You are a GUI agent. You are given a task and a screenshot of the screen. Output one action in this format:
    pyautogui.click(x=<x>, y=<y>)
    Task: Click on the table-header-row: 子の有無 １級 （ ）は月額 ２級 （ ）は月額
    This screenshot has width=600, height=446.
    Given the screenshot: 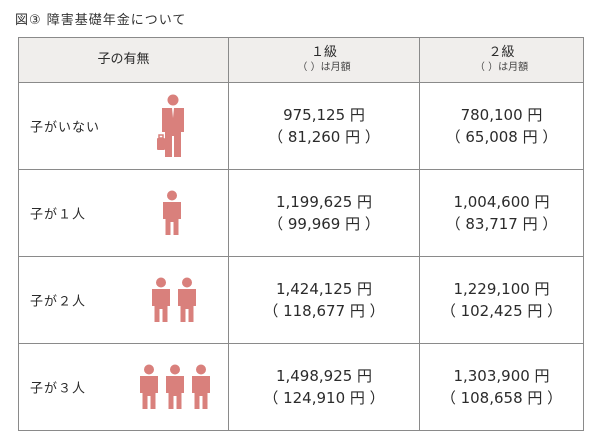 What is the action you would take?
    pyautogui.click(x=301, y=60)
    